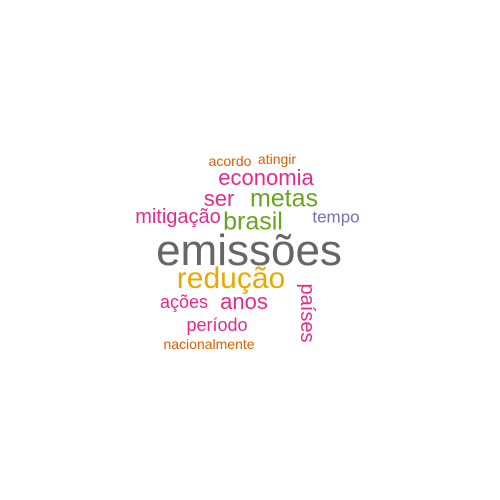 The height and width of the screenshot is (500, 500). What do you see at coordinates (231, 278) in the screenshot?
I see `word-reducao: redução` at bounding box center [231, 278].